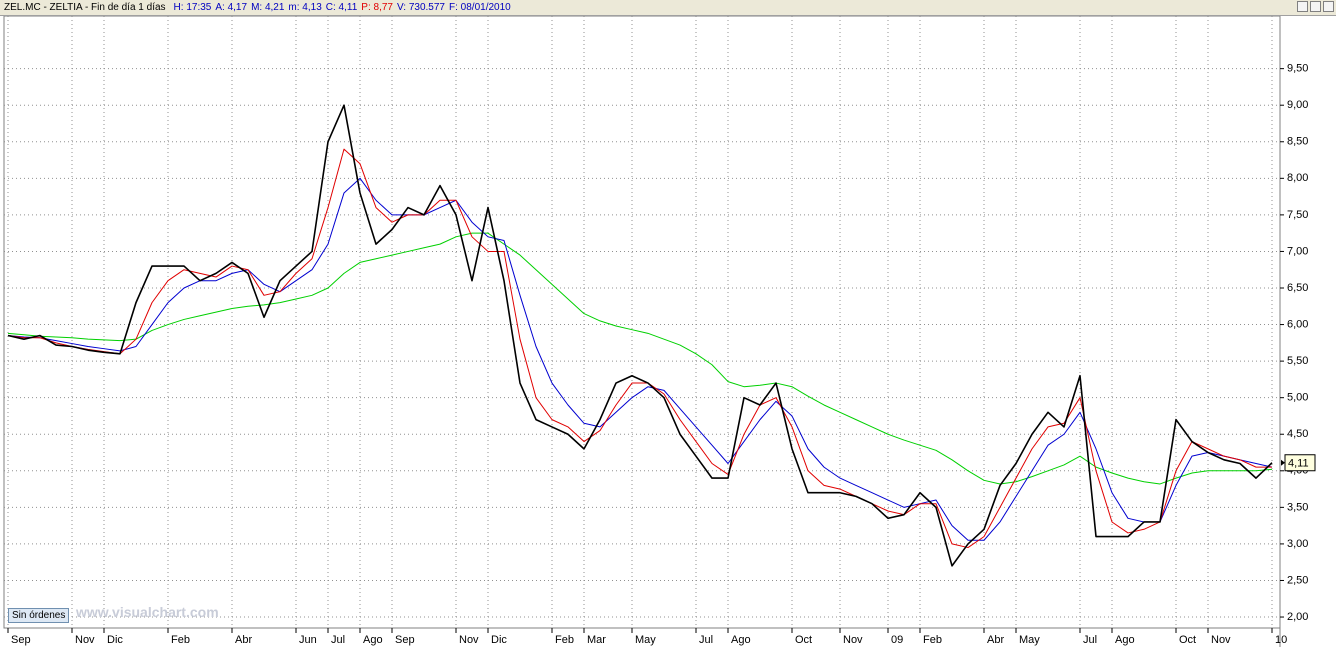 This screenshot has width=1336, height=647. What do you see at coordinates (1297, 215) in the screenshot?
I see `y-tick-label: 7,50` at bounding box center [1297, 215].